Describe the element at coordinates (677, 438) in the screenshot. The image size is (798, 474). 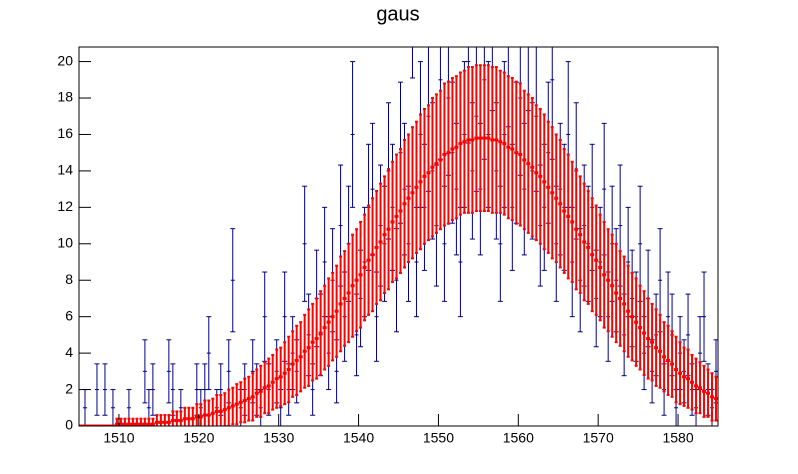
I see `x-tick-label: 1580` at that location.